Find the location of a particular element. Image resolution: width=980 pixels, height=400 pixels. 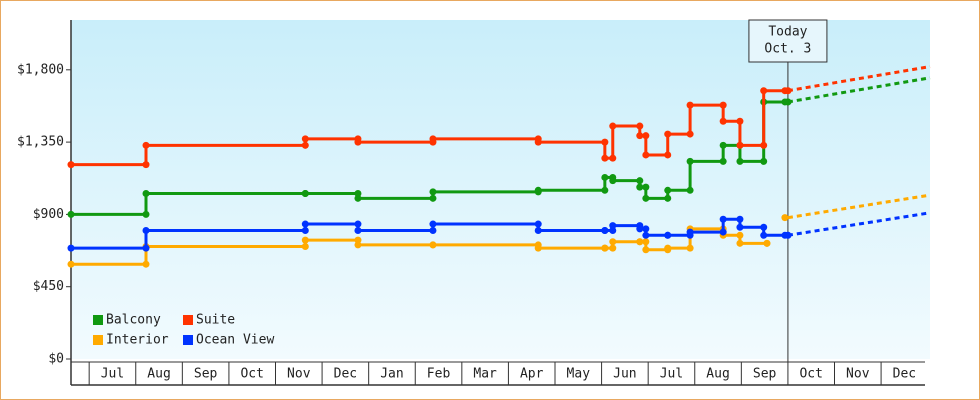

today-label: Today is located at coordinates (787, 32).